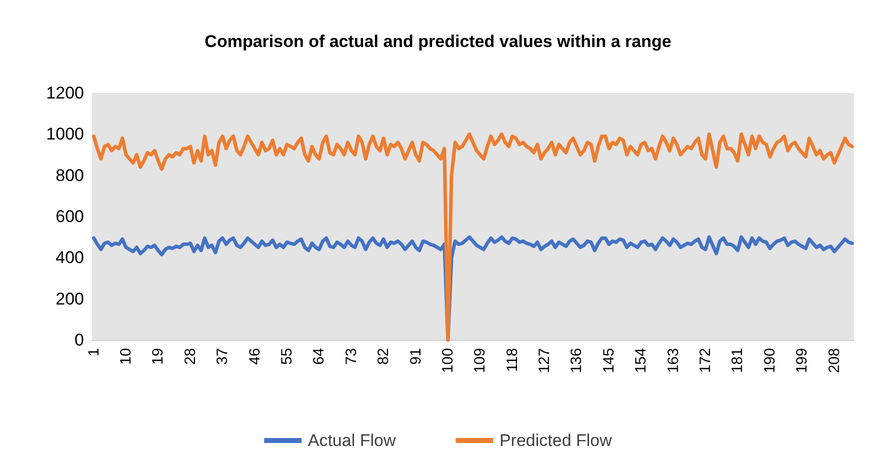 This screenshot has height=466, width=876. I want to click on x-tick-label: 46, so click(255, 356).